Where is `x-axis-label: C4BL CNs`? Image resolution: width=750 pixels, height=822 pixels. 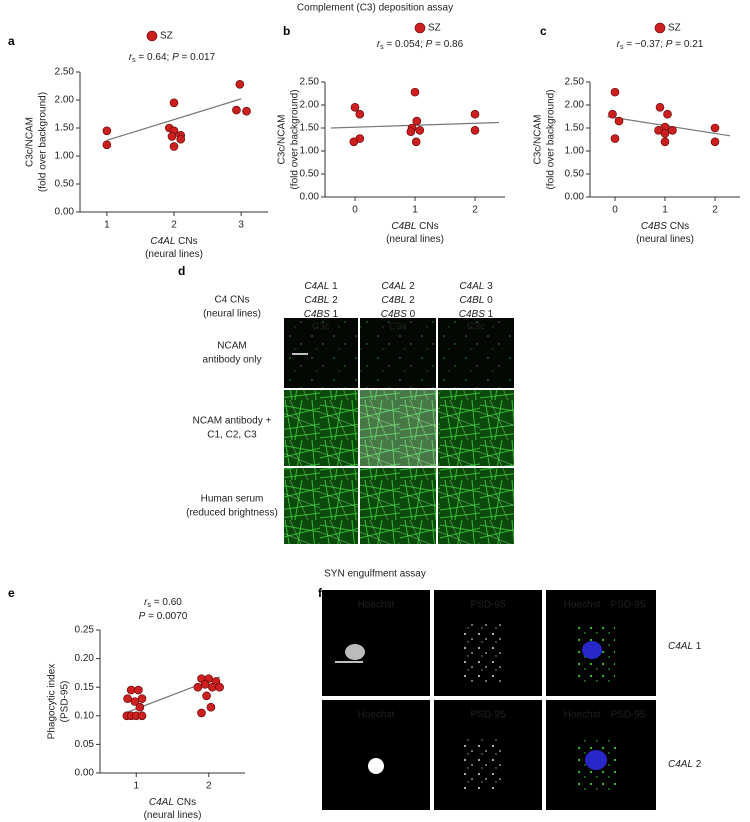 x-axis-label: C4BL CNs is located at coordinates (414, 226).